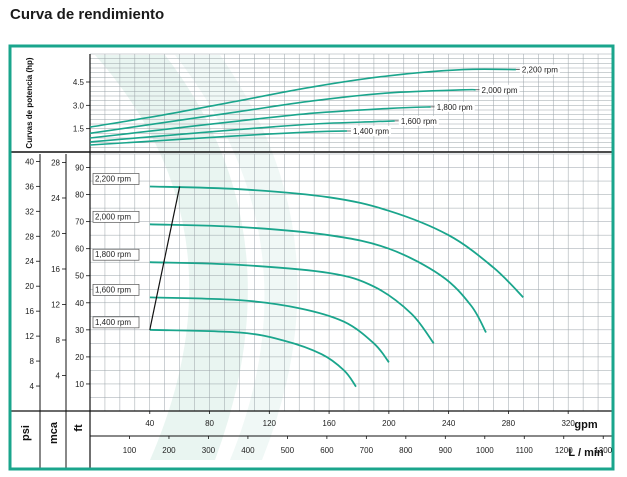  I want to click on lpm-tick-label: 300, so click(209, 450).